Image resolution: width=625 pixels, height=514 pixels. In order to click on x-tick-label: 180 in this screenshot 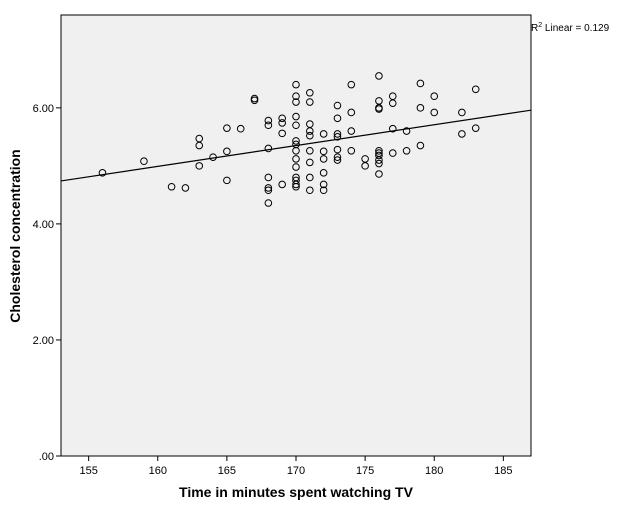, I will do `click(434, 471)`.